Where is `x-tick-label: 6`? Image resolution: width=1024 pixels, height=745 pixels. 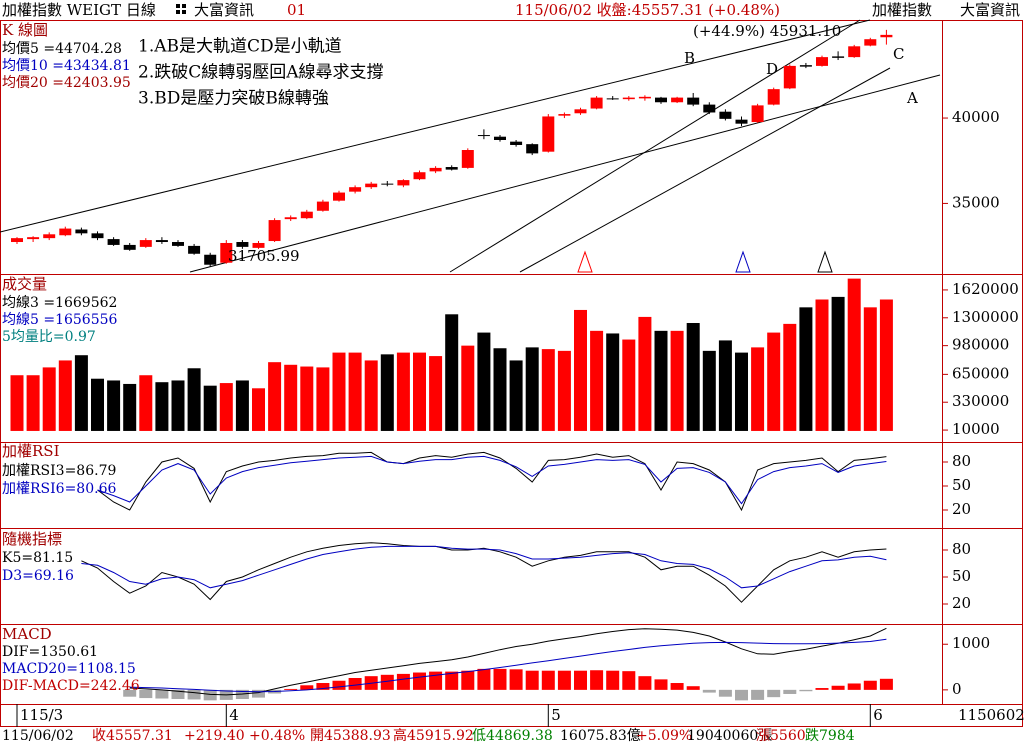
x-tick-label: 6 is located at coordinates (878, 715).